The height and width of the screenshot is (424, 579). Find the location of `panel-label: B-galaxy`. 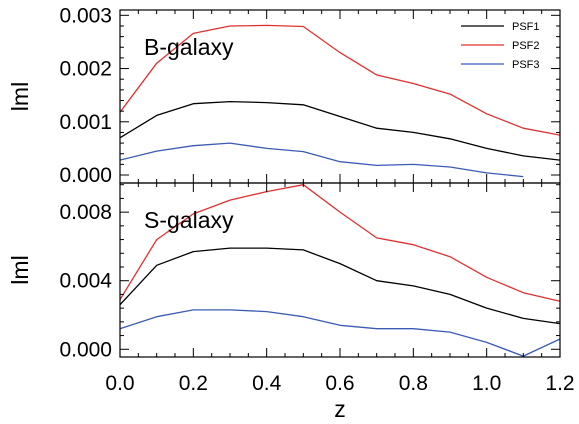

panel-label: B-galaxy is located at coordinates (189, 47).